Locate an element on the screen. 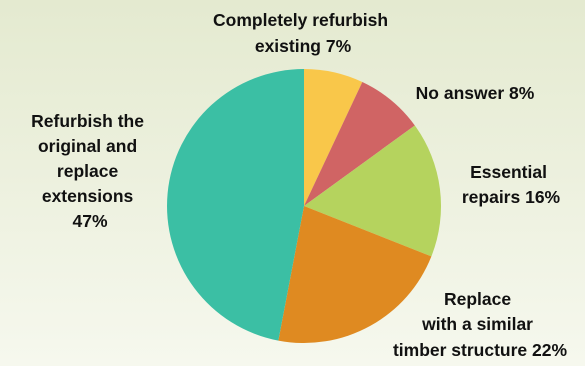 The image size is (585, 366). pie-slice-replace-with-a-similar-timber-structure is located at coordinates (355, 274).